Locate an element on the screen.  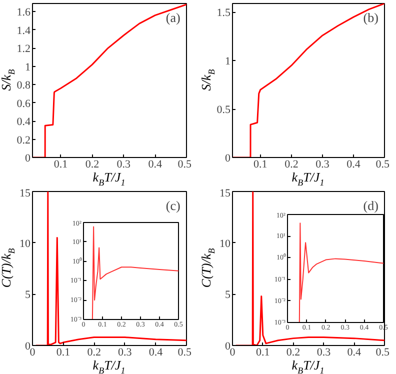
y-tick-label: 0.6 is located at coordinates (23, 104).